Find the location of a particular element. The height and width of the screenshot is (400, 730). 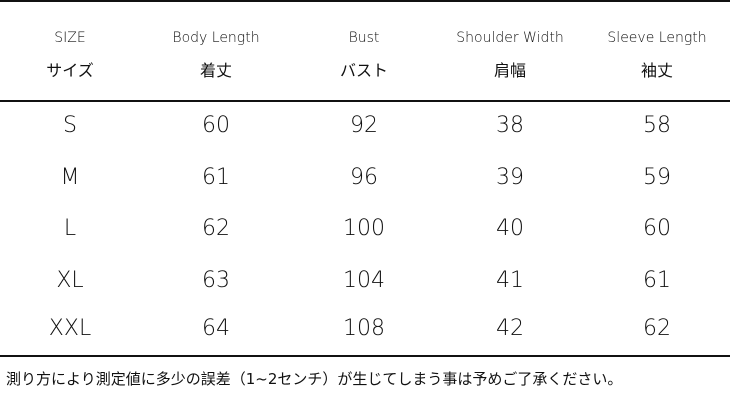

measurement-cell: 96 is located at coordinates (364, 177).